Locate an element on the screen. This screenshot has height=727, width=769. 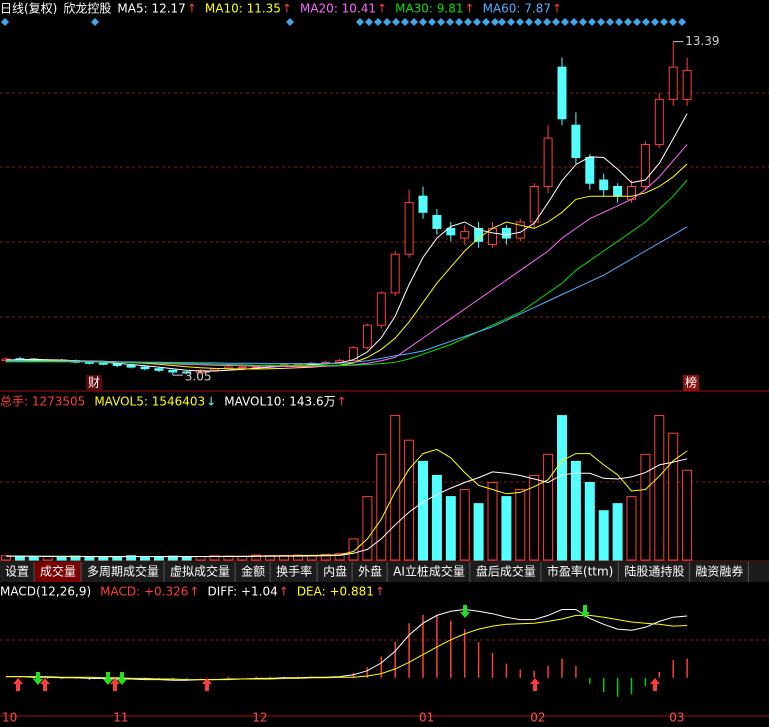
tab: 市盈率(ttm) is located at coordinates (580, 571).